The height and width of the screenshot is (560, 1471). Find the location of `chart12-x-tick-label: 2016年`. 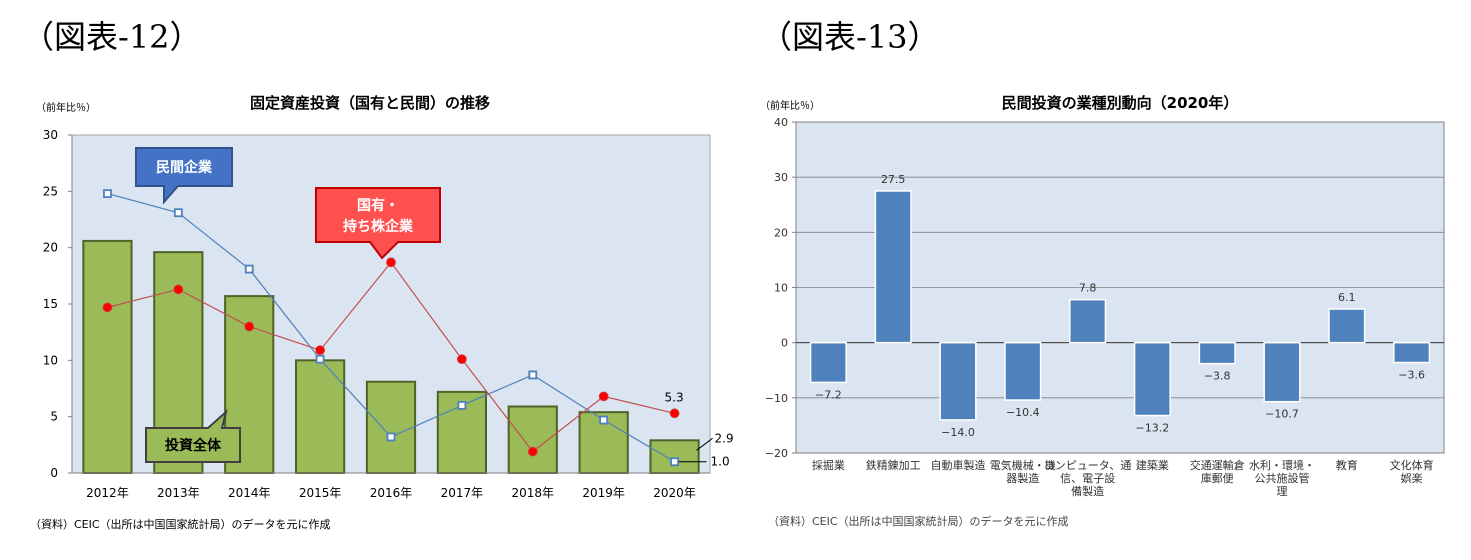

chart12-x-tick-label: 2016年 is located at coordinates (391, 493).